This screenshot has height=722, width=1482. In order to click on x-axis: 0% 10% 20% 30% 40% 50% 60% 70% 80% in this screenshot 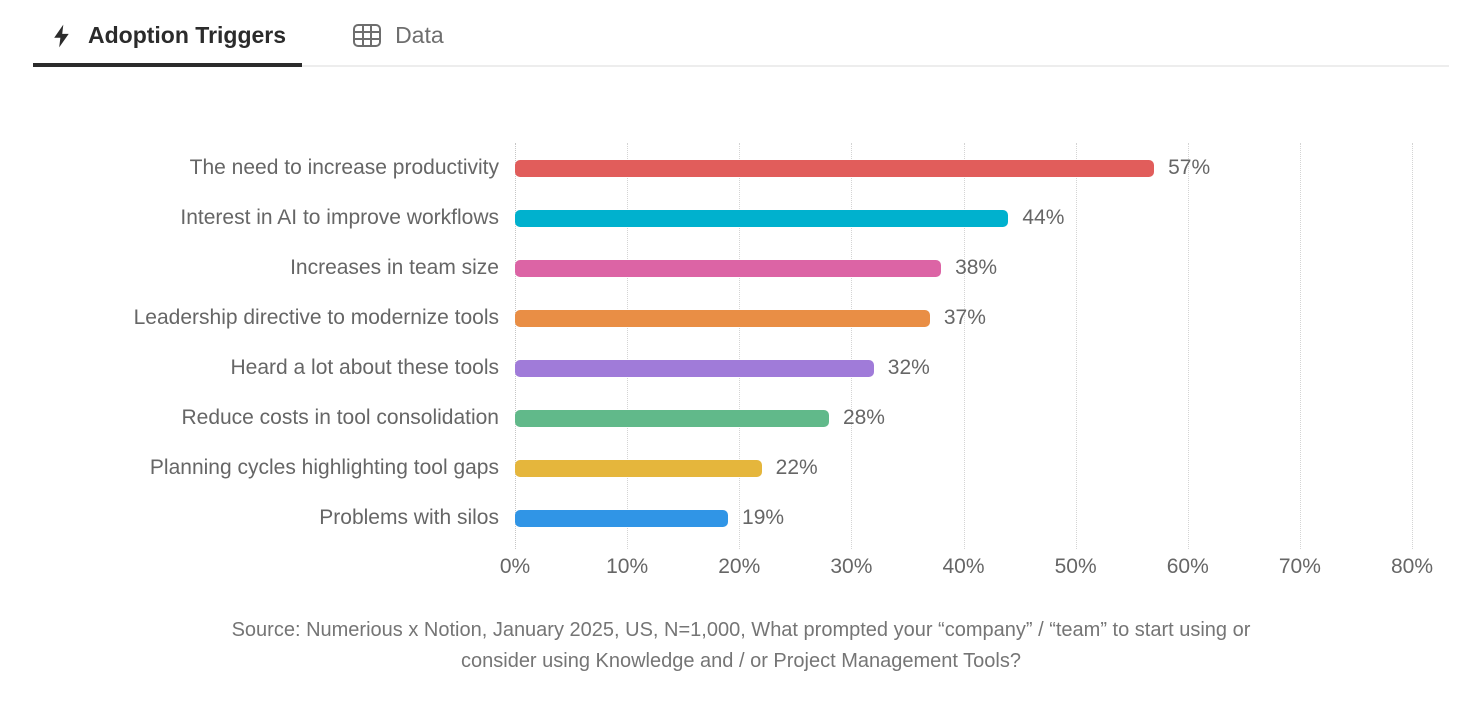, I will do `click(966, 569)`.